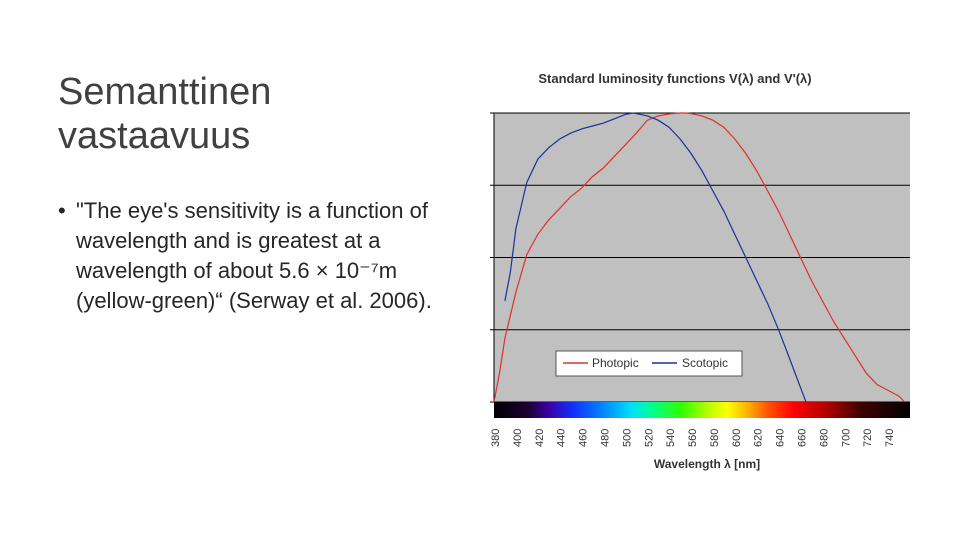 This screenshot has width=960, height=540. Describe the element at coordinates (518, 438) in the screenshot. I see `x-tick-label: 400` at that location.